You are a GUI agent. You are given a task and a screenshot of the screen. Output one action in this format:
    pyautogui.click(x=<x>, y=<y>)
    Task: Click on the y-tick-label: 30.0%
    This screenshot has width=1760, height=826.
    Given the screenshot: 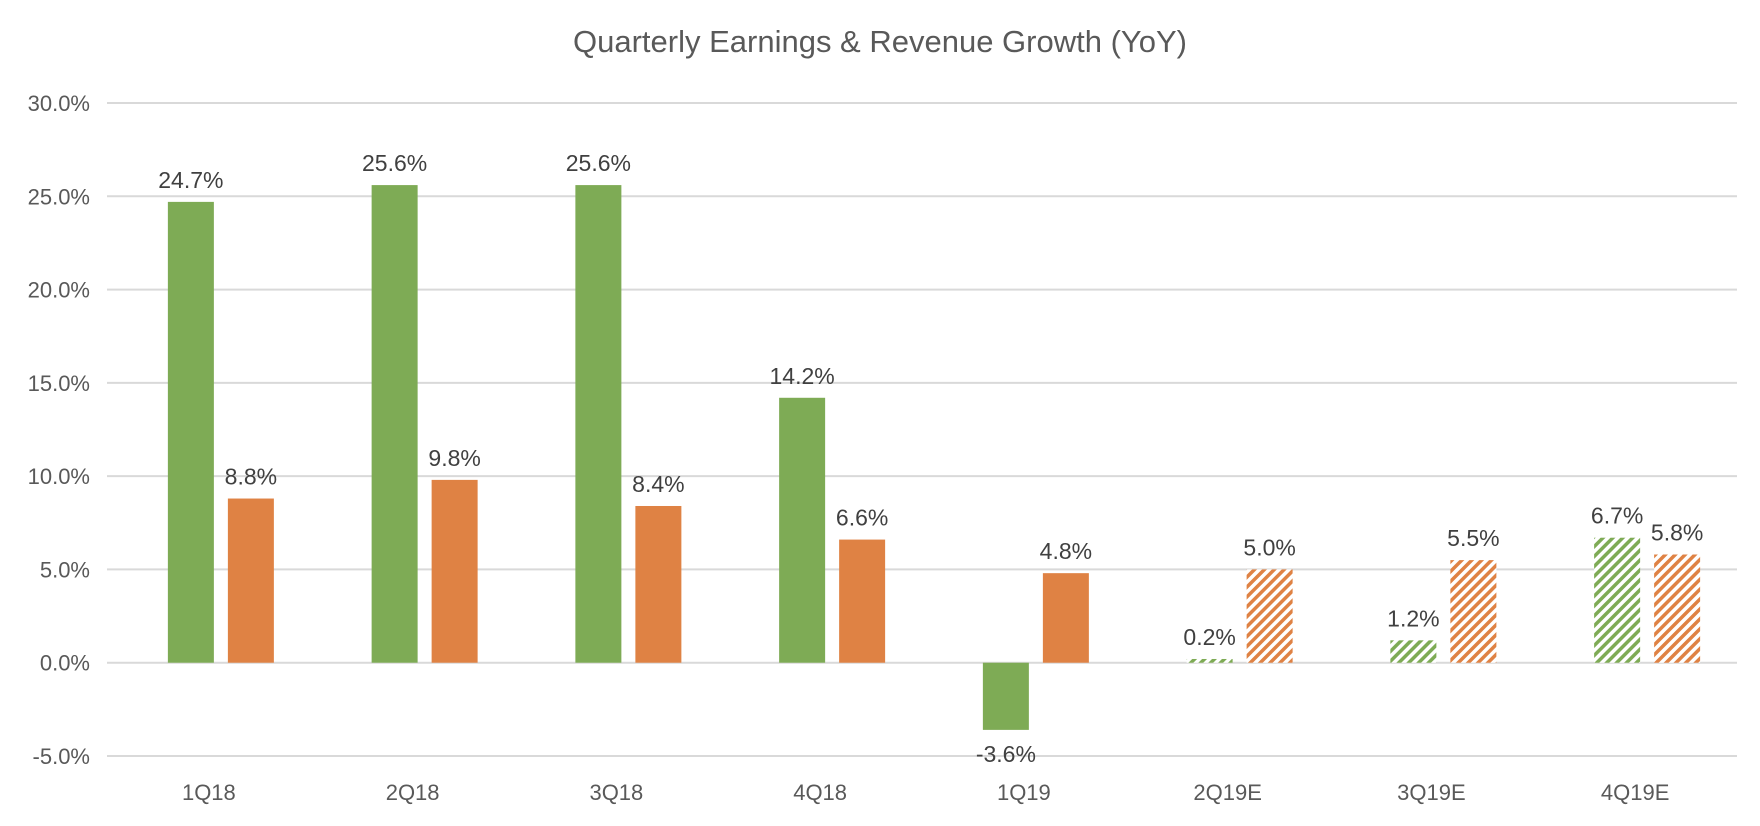 What is the action you would take?
    pyautogui.click(x=59, y=103)
    